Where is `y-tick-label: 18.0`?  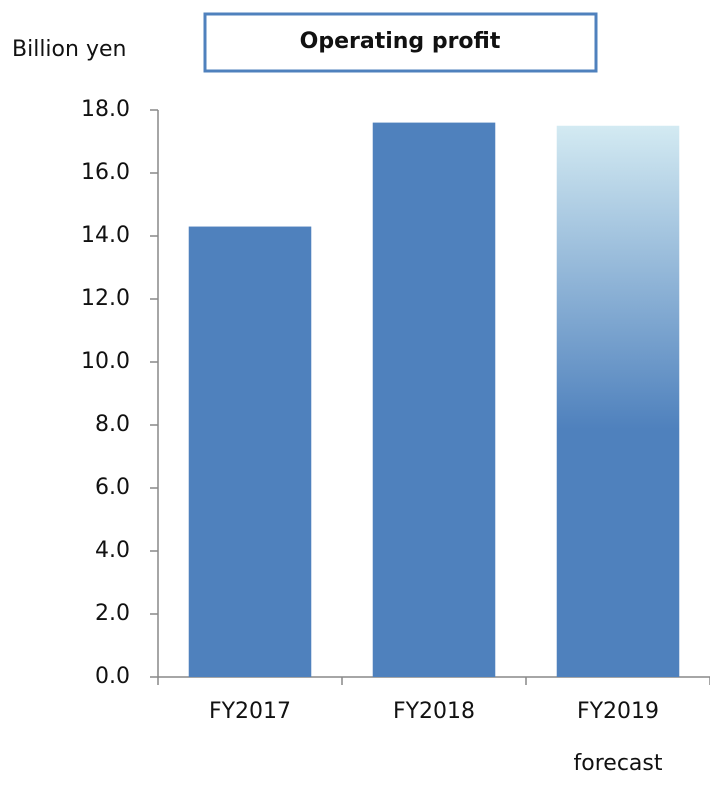 y-tick-label: 18.0 is located at coordinates (105, 109).